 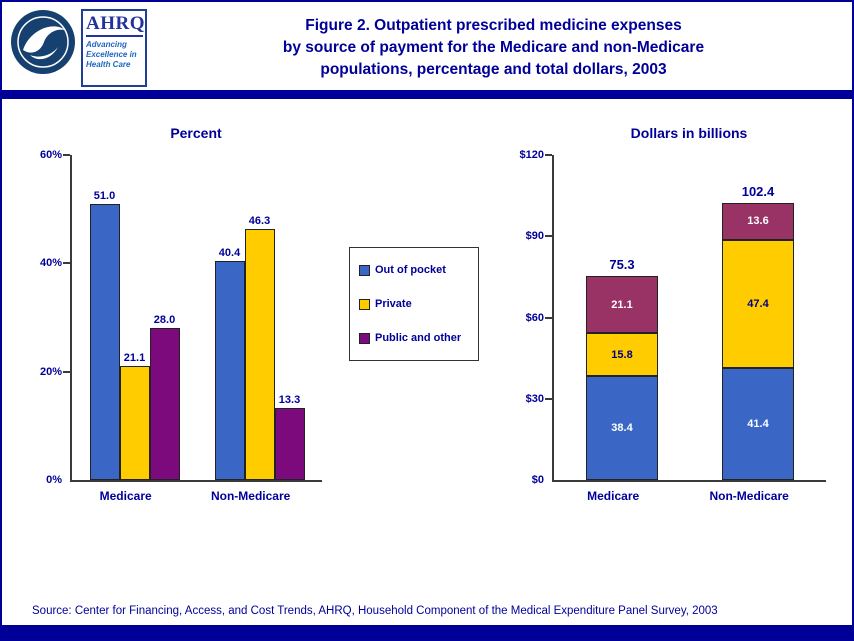 I want to click on bar-group-non-medicare: 40.4 46.3 13.3, so click(x=259, y=347).